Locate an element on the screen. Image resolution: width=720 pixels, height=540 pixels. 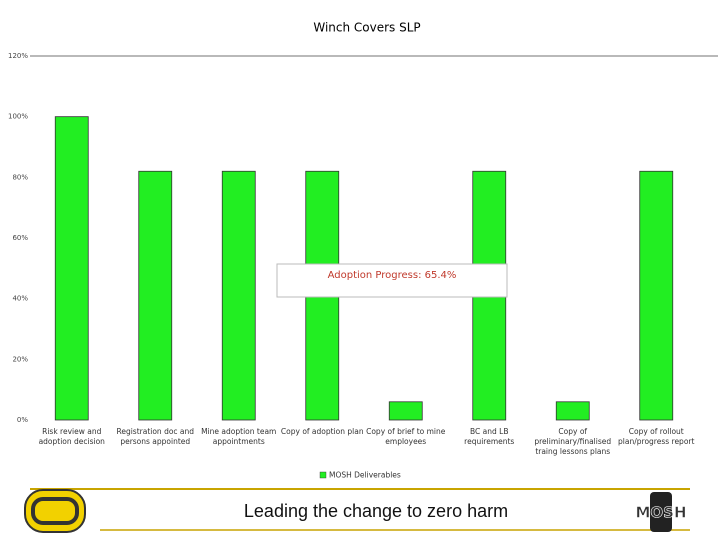
y-tick-label: 120% is located at coordinates (18, 56).